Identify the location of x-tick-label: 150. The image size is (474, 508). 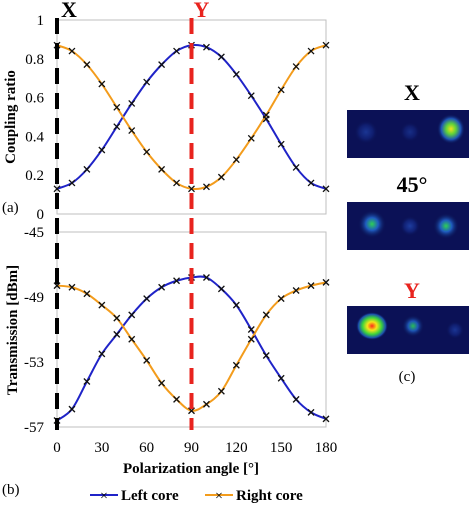
(281, 448).